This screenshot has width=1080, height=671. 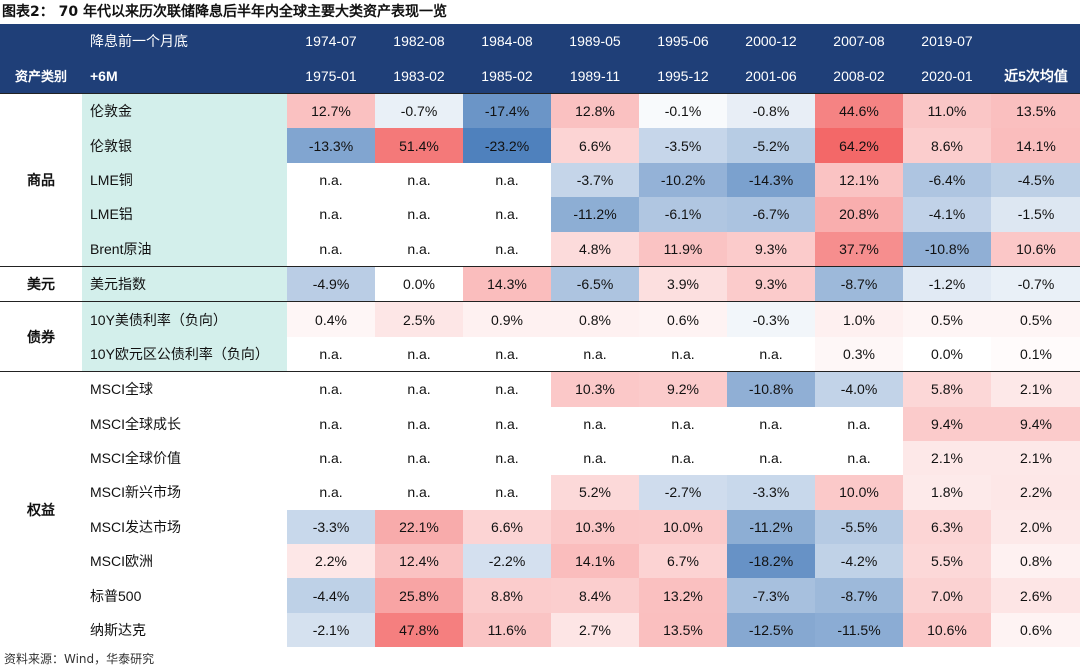 I want to click on value-cell: 11.6%, so click(x=507, y=630).